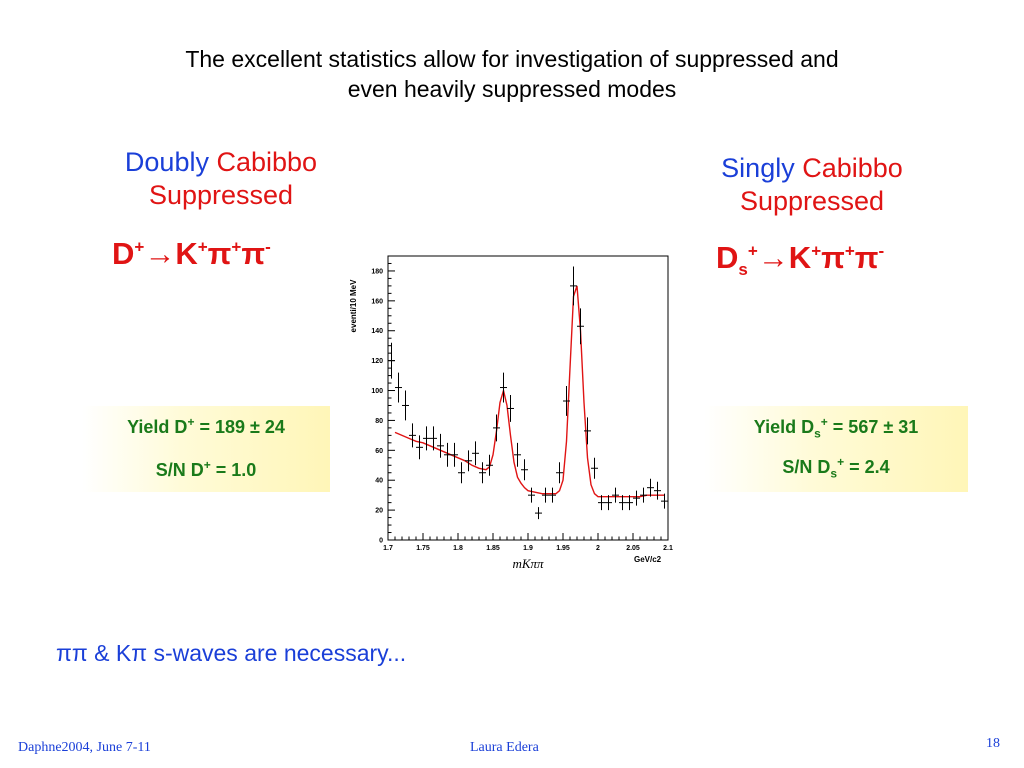 Image resolution: width=1024 pixels, height=768 pixels. Describe the element at coordinates (233, 470) in the screenshot. I see `sn-value: = 1.0` at that location.